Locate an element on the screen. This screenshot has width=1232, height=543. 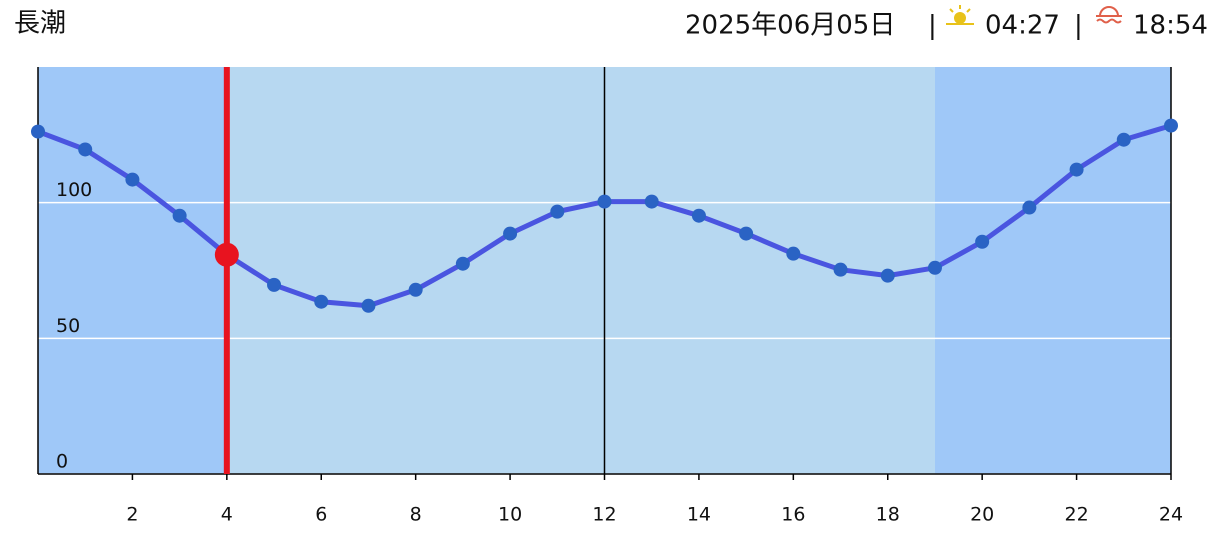
x-tick-label: 18 is located at coordinates (888, 515).